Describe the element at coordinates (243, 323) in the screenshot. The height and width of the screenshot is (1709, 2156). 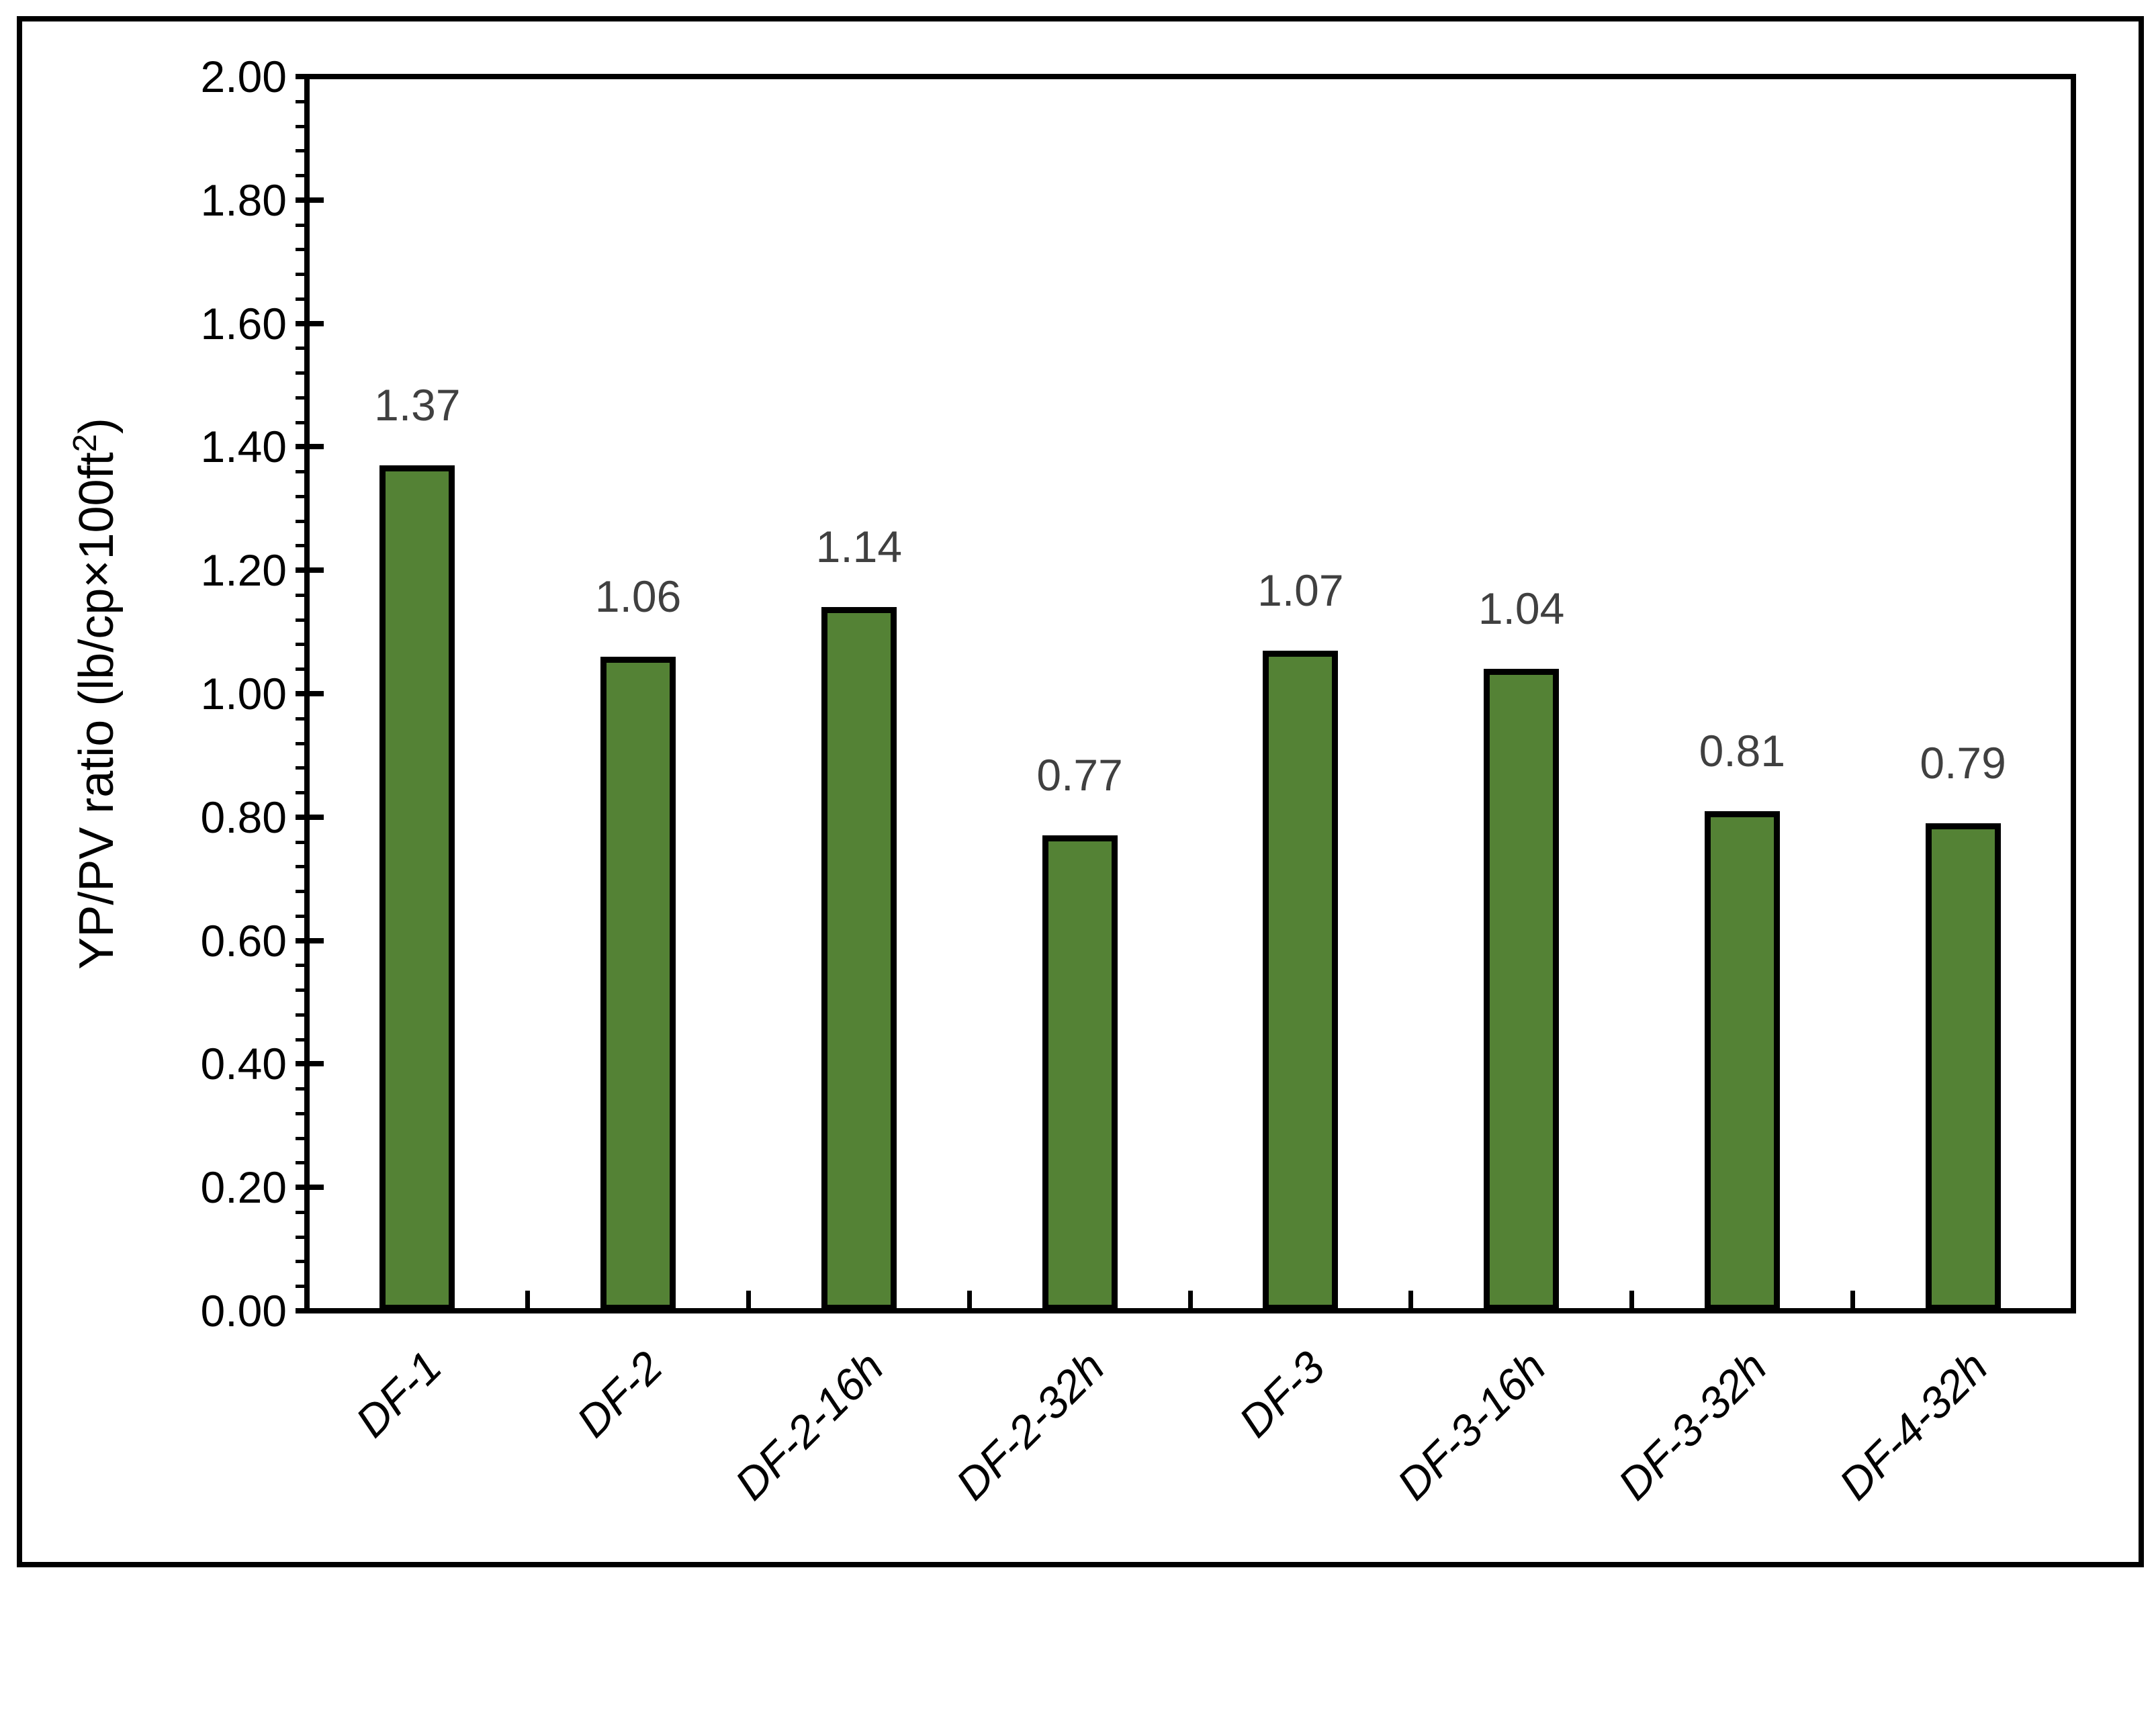
I see `y-axis-tick-label: 1.60` at that location.